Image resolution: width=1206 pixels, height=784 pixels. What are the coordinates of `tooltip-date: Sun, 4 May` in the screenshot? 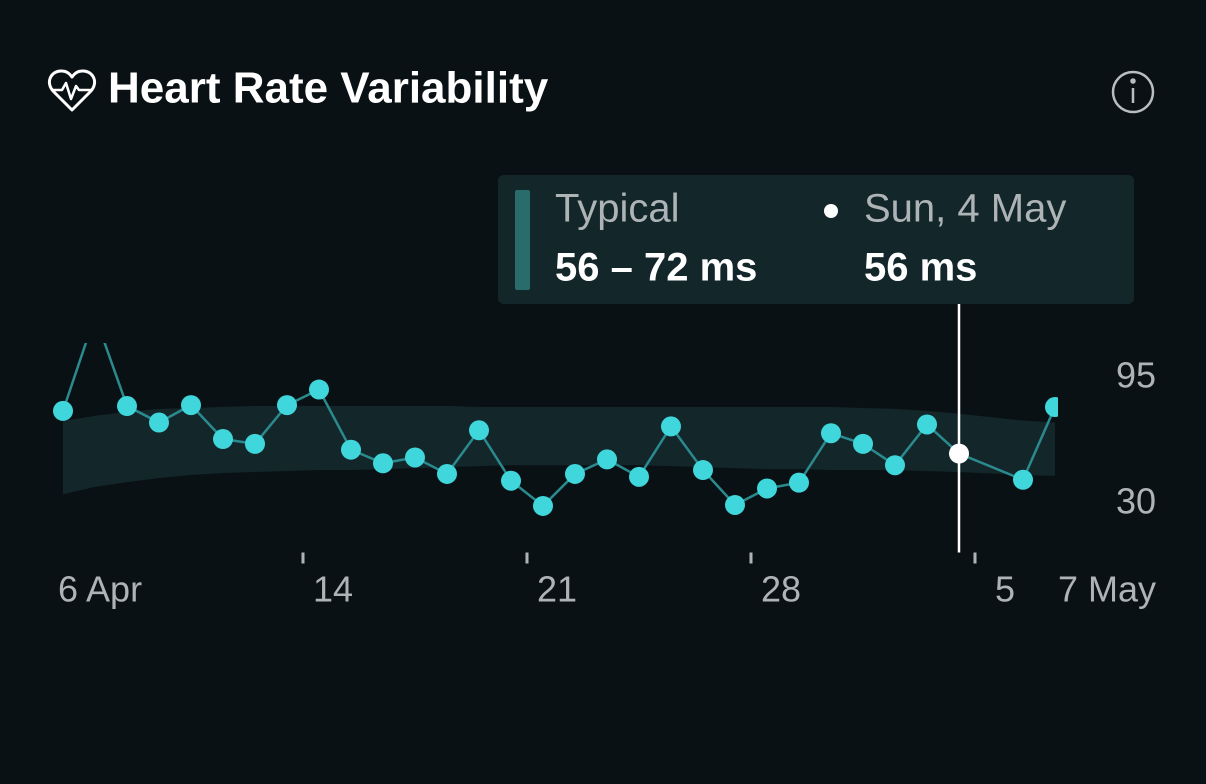 It's located at (965, 209).